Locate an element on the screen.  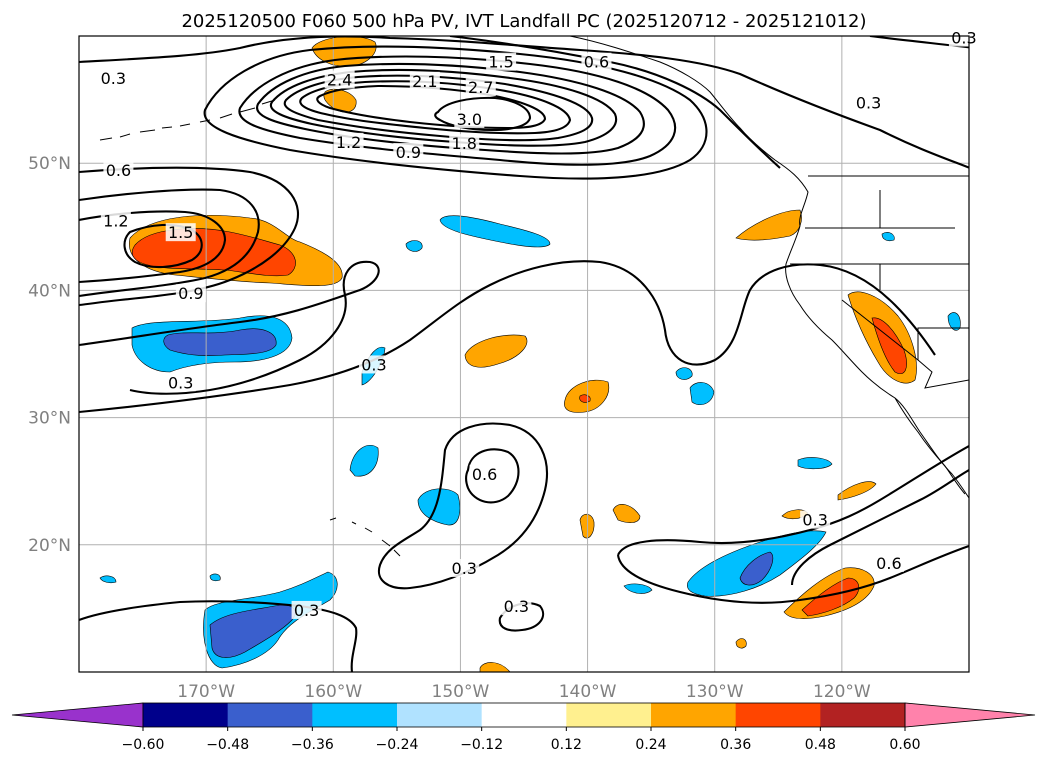
colorbar-outline is located at coordinates (524, 715).